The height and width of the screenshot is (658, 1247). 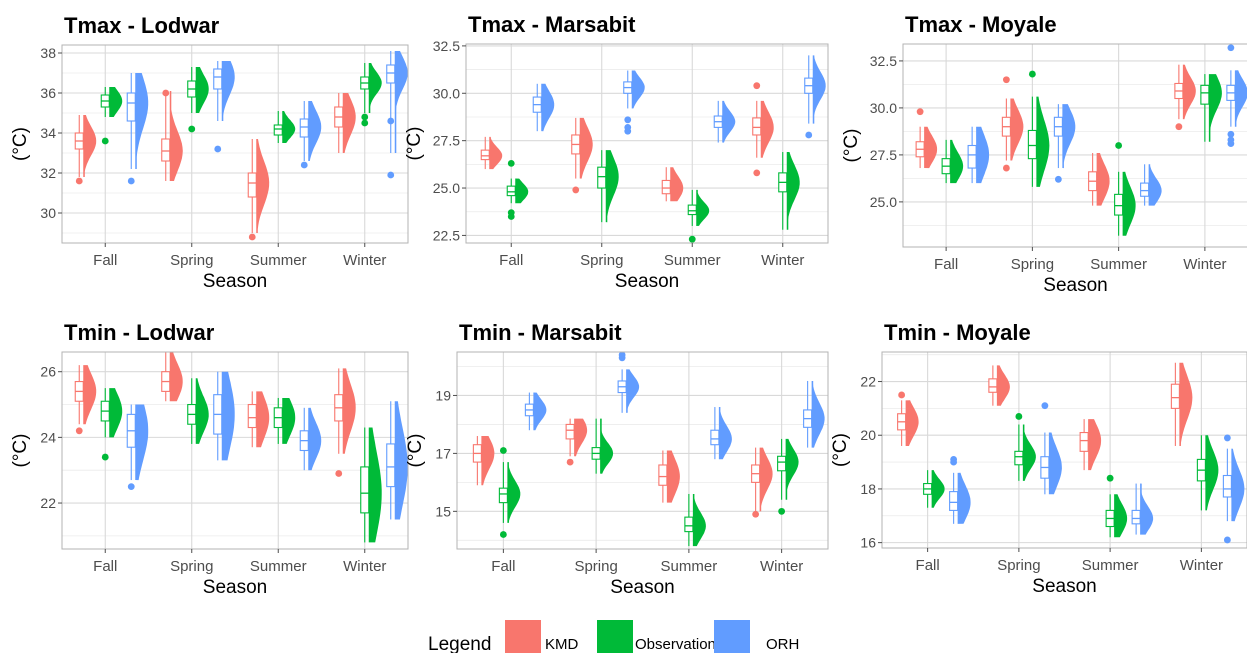 I want to click on panel-title: Tmin - Lodwar, so click(x=139, y=332).